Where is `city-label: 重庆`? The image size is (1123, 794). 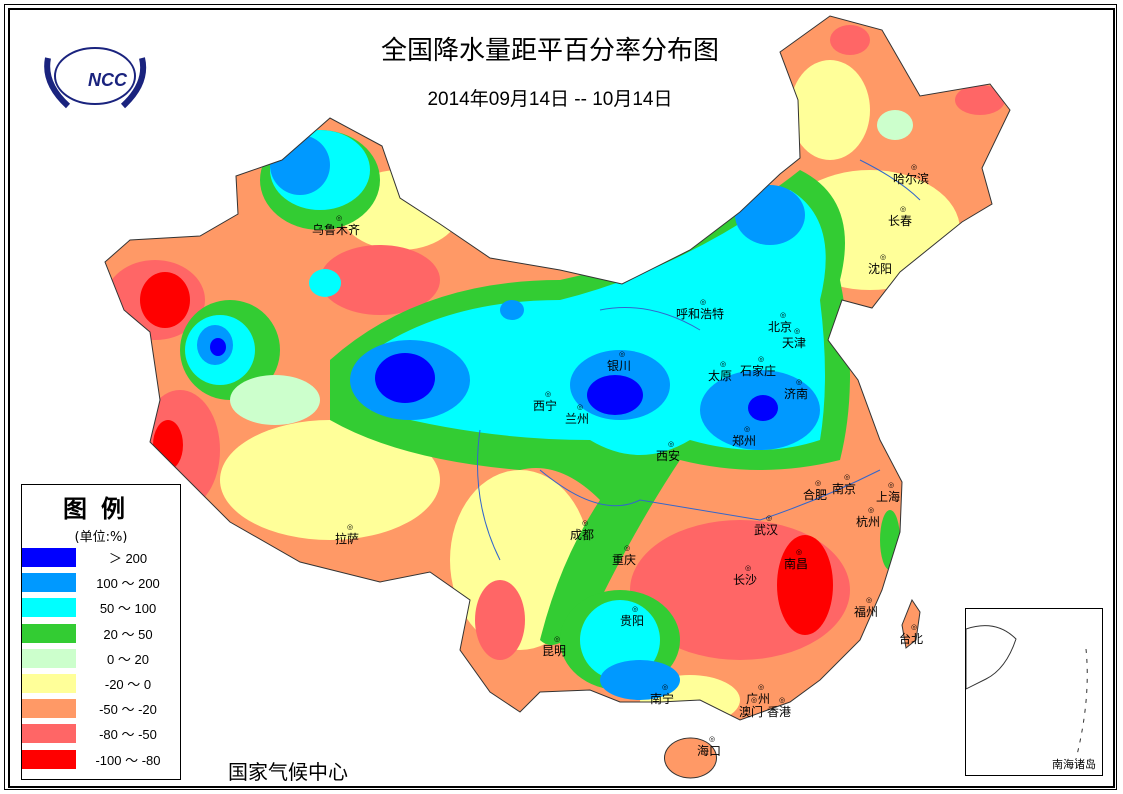 city-label: 重庆 is located at coordinates (624, 556).